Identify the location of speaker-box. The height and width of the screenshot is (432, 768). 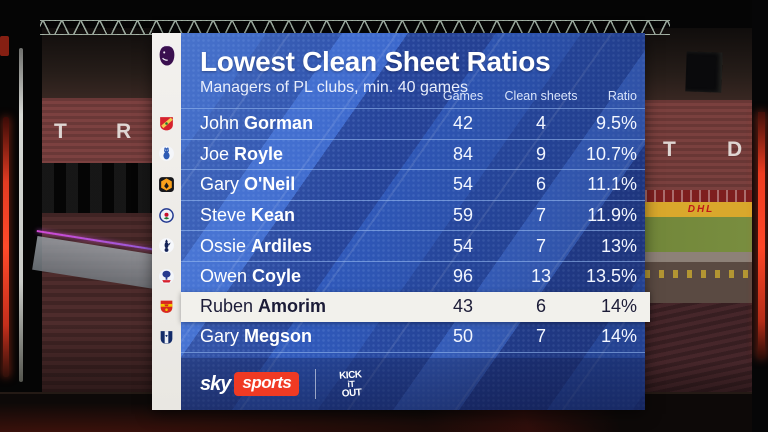
(704, 72).